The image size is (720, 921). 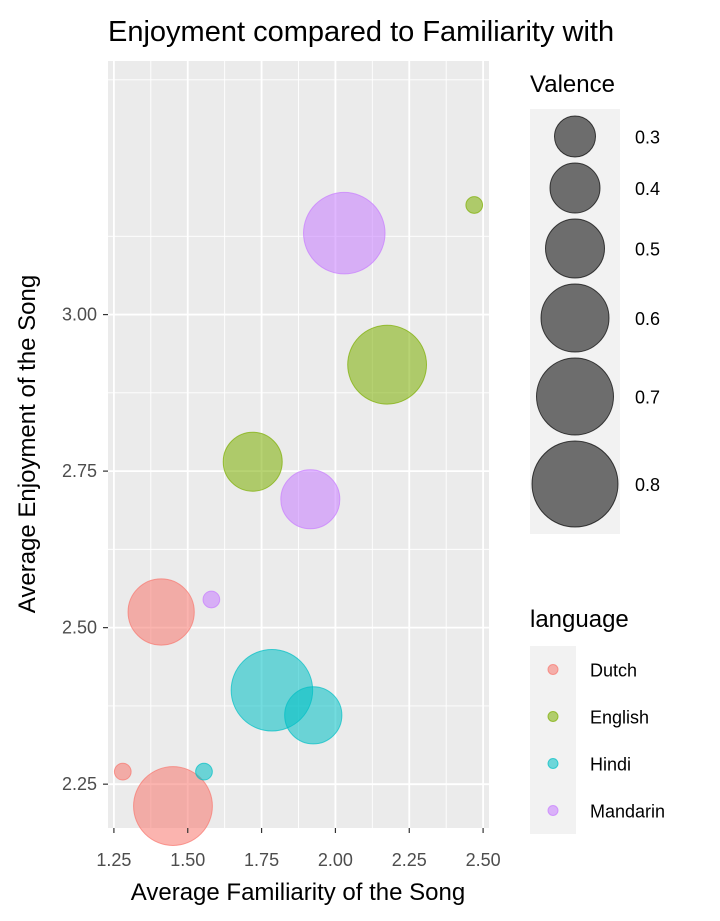 What do you see at coordinates (79, 471) in the screenshot?
I see `y-tick-label: 2.75` at bounding box center [79, 471].